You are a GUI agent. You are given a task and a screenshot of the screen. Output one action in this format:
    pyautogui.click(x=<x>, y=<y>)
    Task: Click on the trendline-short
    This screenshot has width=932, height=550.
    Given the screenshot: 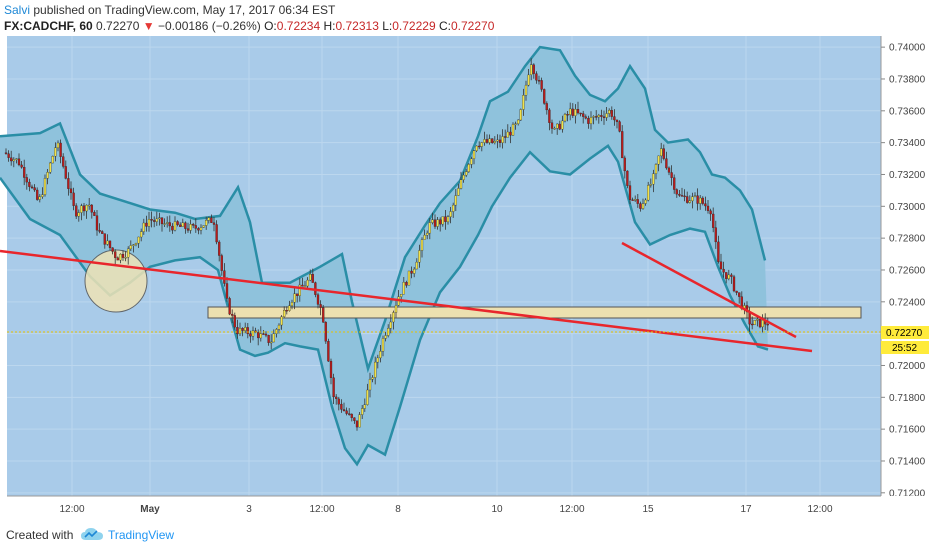 What is the action you would take?
    pyautogui.click(x=709, y=290)
    